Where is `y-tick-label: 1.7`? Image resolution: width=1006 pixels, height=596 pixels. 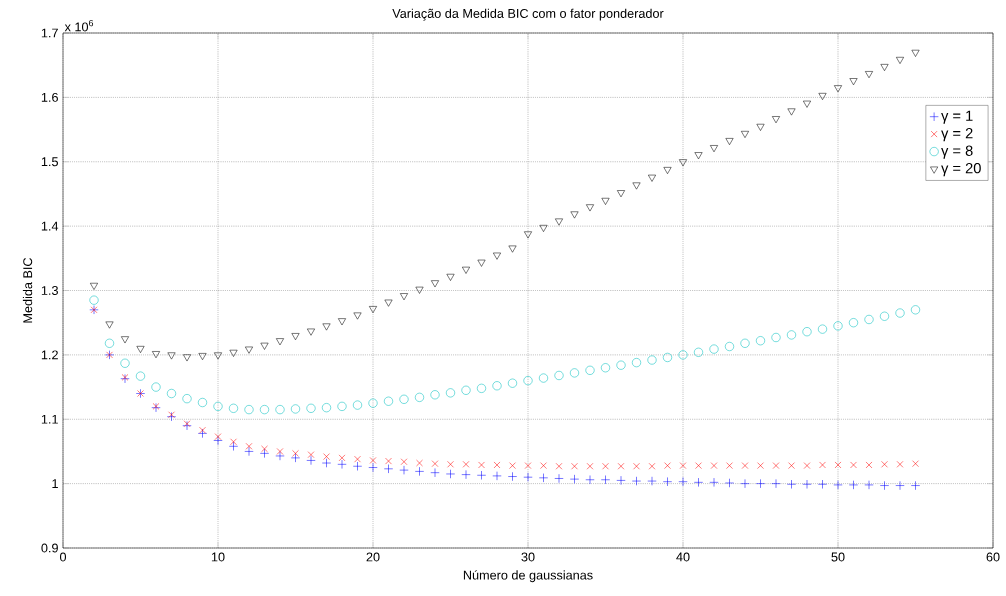
y-tick-label: 1.7 is located at coordinates (49, 33).